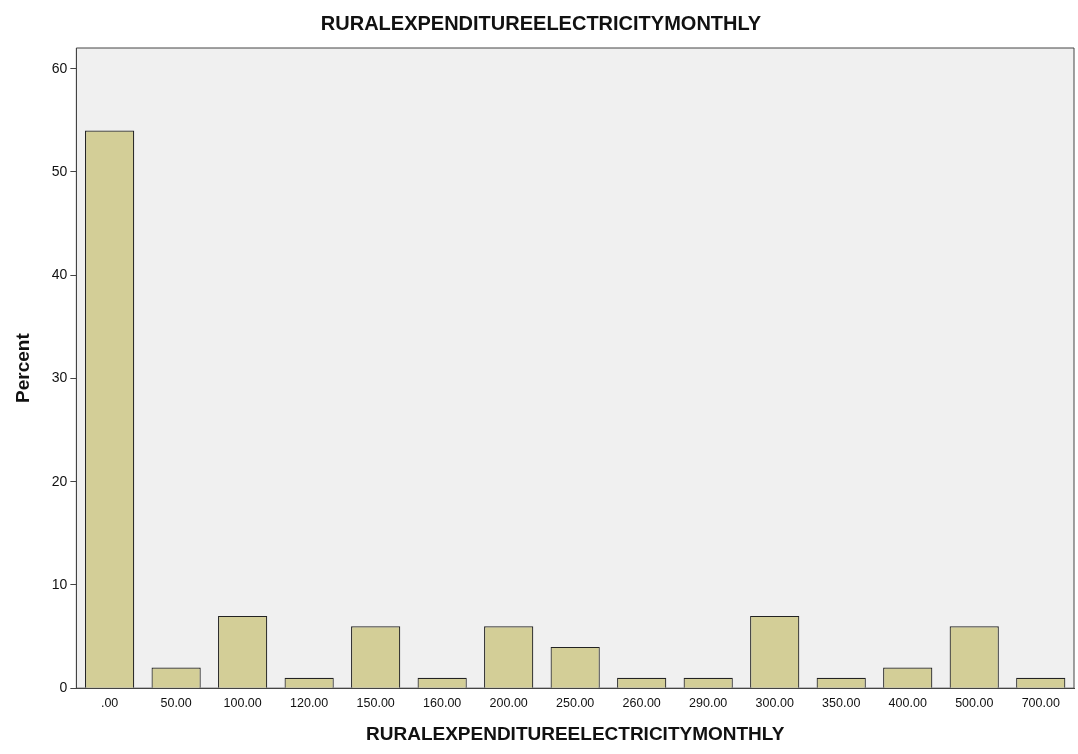  Describe the element at coordinates (641, 703) in the screenshot. I see `x-tick-label: 260.00` at that location.